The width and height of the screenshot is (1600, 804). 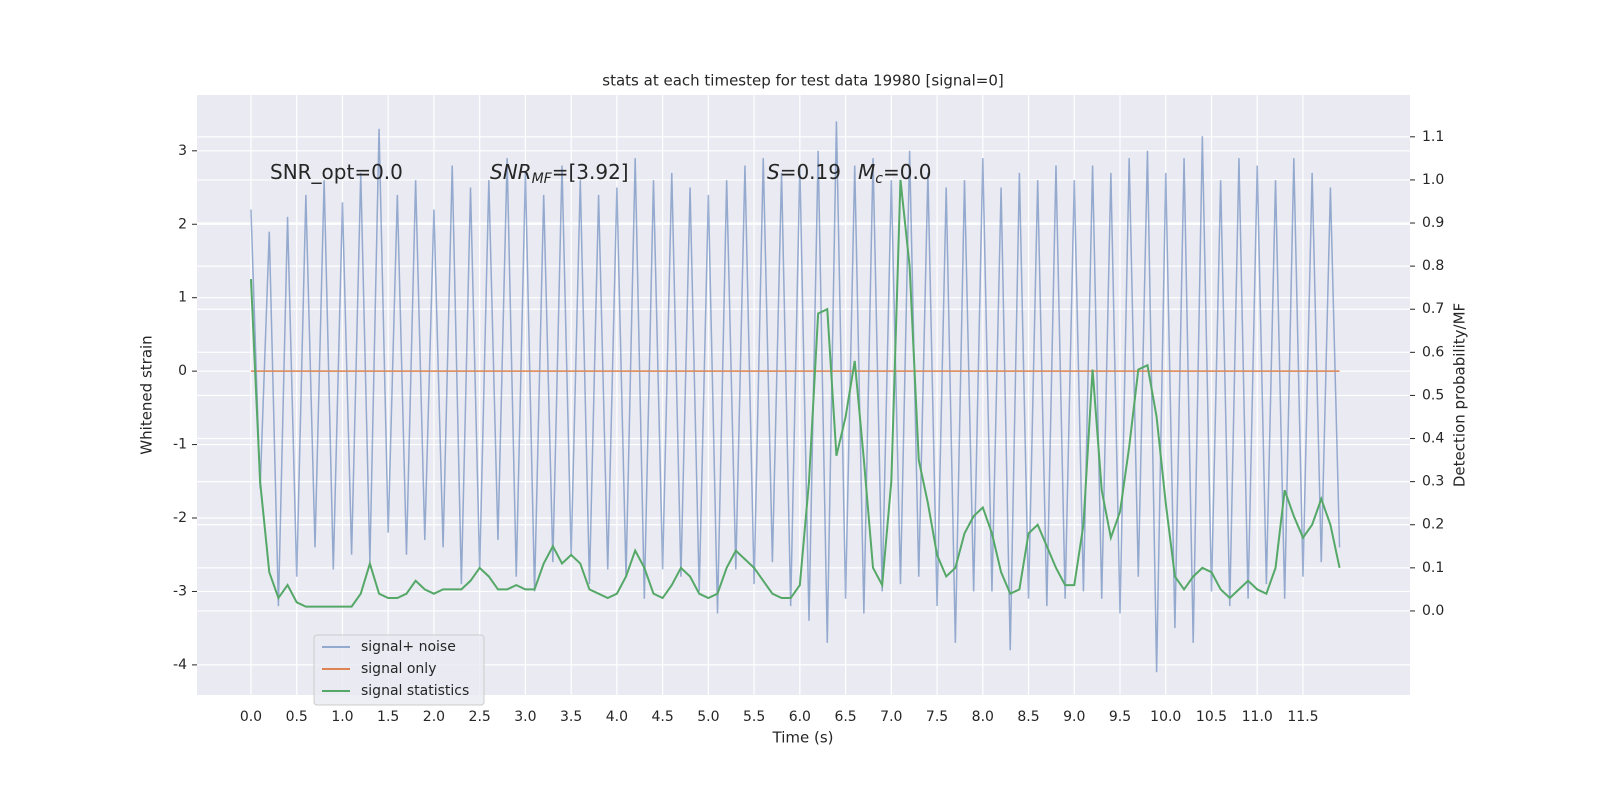 What do you see at coordinates (342, 717) in the screenshot?
I see `x-tick-label: 1.0` at bounding box center [342, 717].